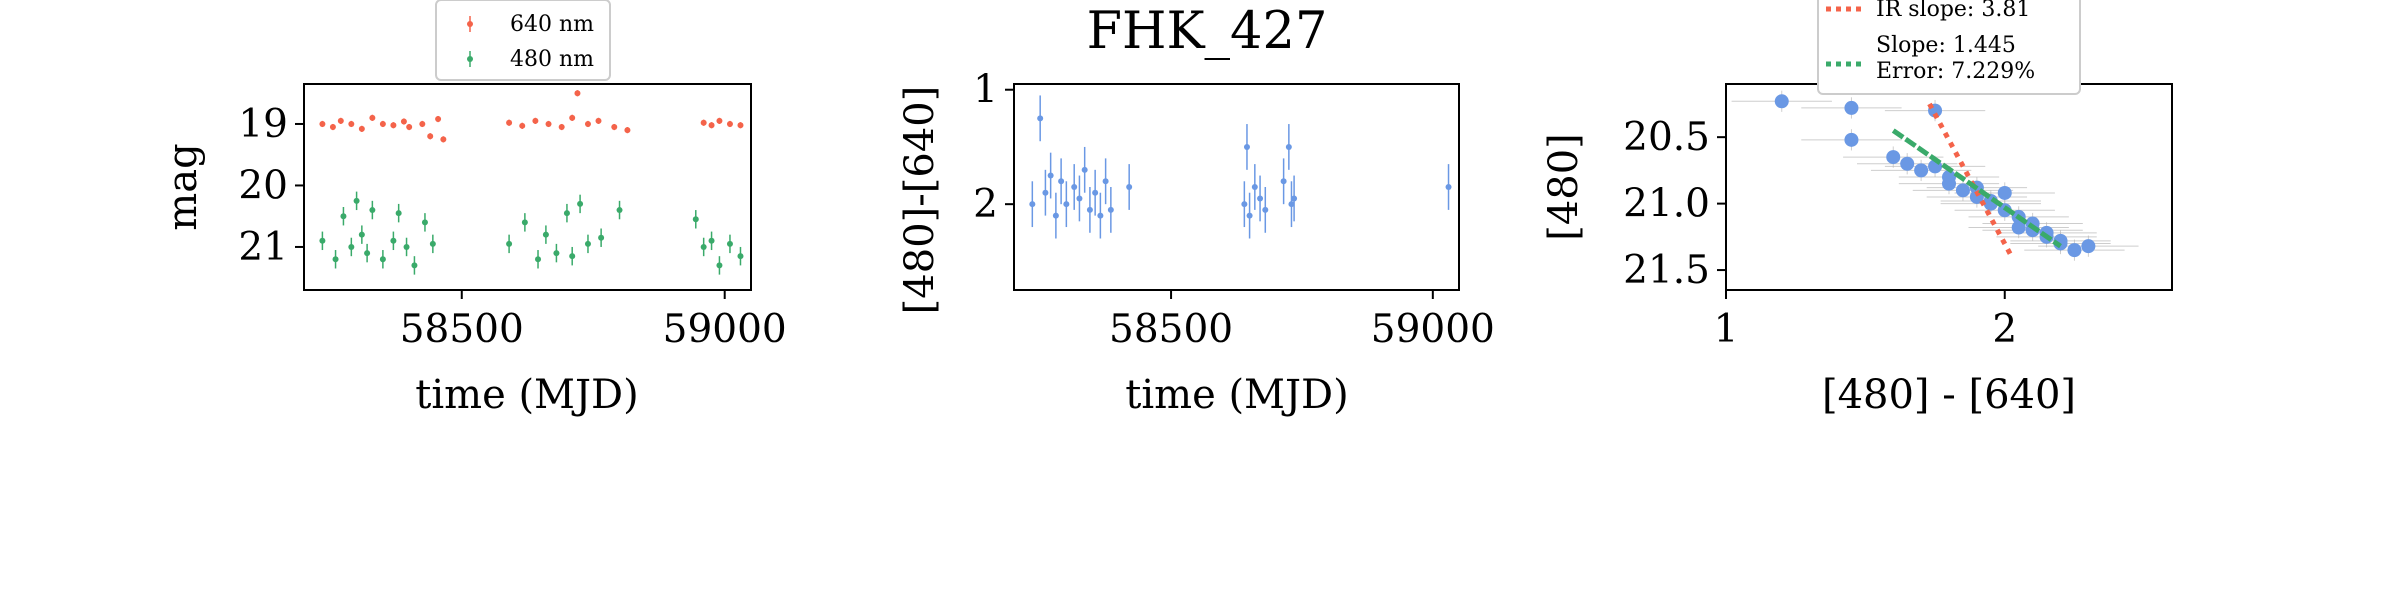  I want to click on panel3-ylabel: [480], so click(1564, 187).